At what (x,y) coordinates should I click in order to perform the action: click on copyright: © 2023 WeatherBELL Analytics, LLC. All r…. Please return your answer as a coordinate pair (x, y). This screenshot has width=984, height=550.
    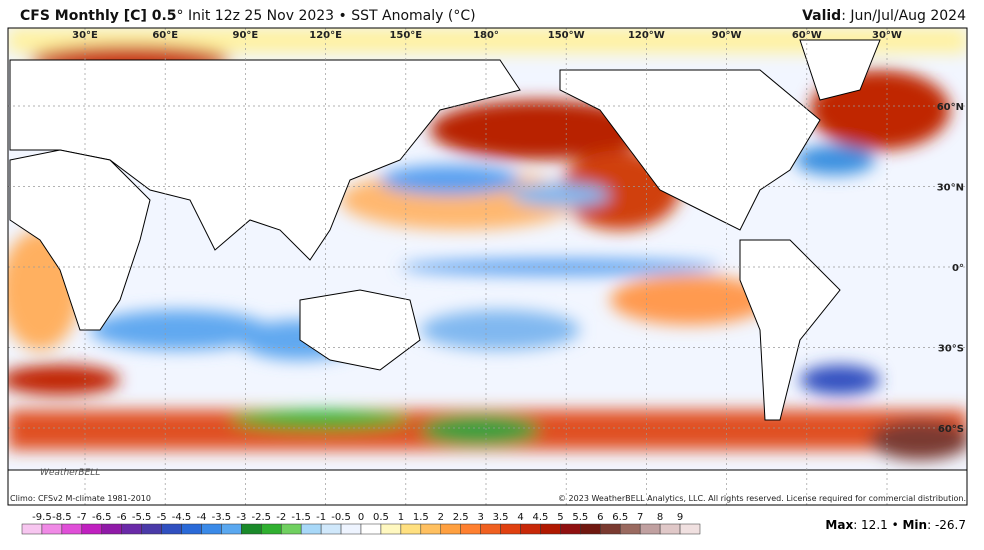
    Looking at the image, I should click on (762, 498).